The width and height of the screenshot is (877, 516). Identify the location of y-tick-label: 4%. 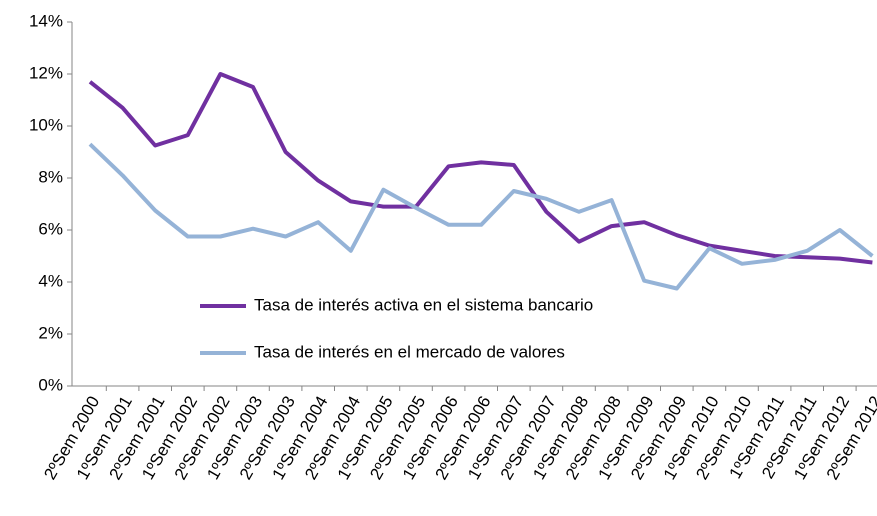
(50, 280).